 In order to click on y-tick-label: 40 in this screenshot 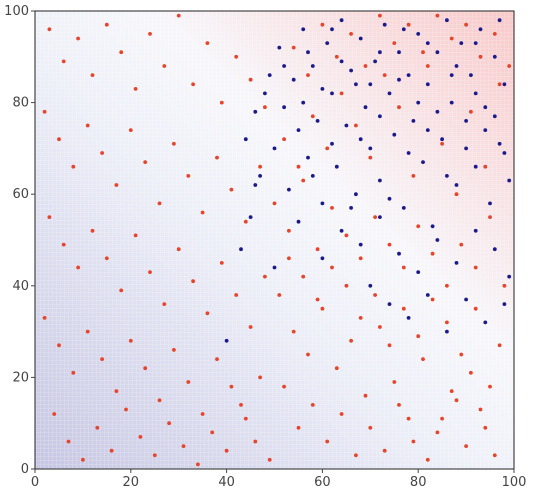, I will do `click(20, 286)`.